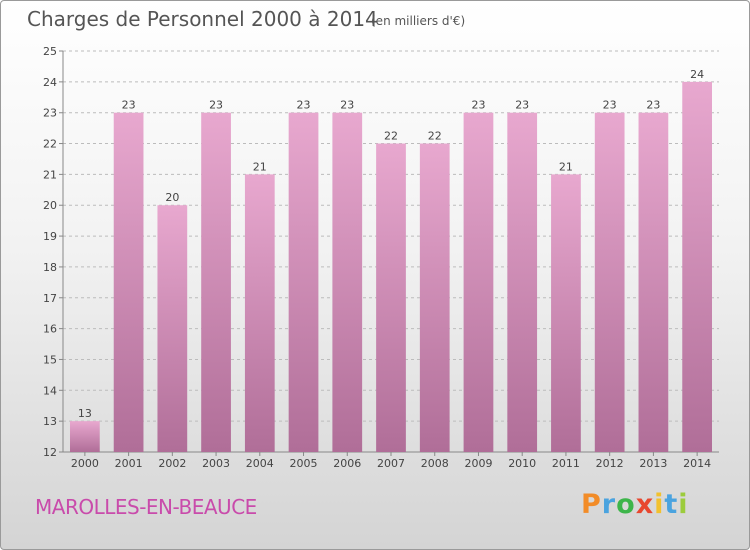 This screenshot has width=750, height=550. I want to click on x-tick-label: 2006, so click(347, 463).